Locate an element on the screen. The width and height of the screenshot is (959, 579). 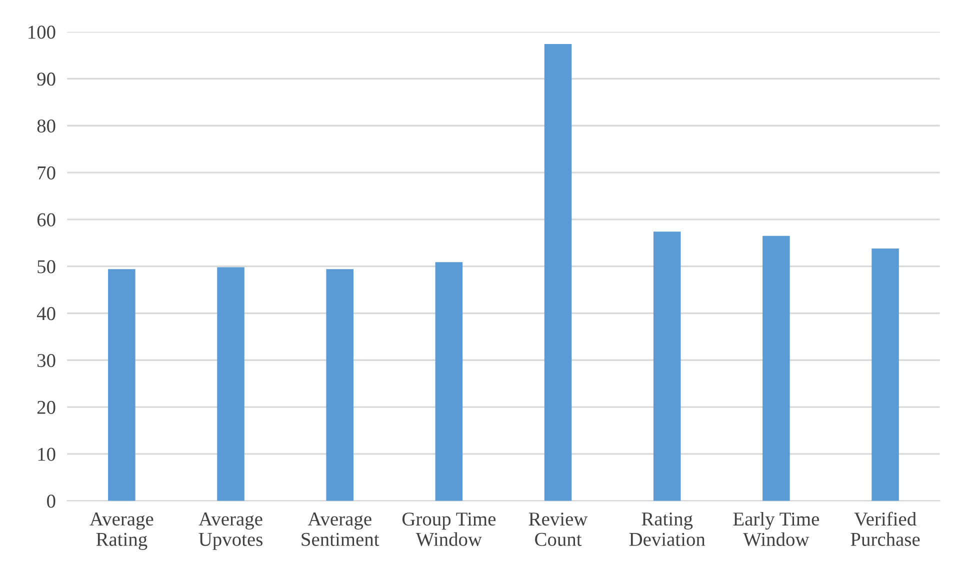
x-tick-label: Average Upvotes is located at coordinates (230, 531).